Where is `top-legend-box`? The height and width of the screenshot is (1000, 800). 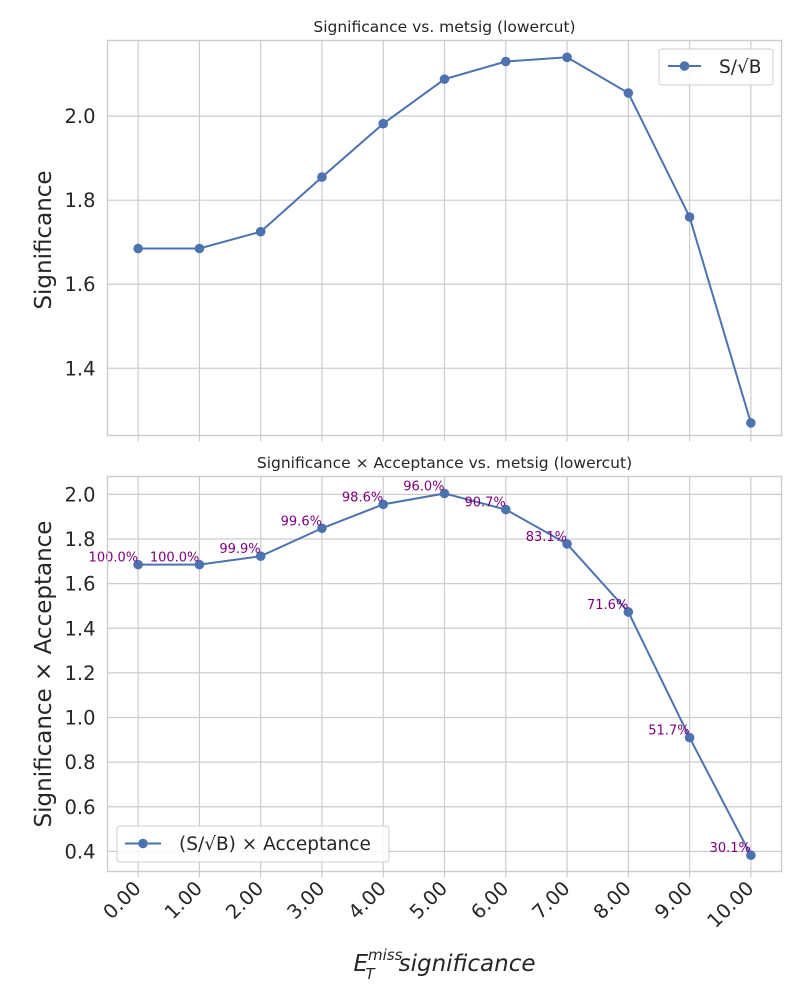 top-legend-box is located at coordinates (716, 67).